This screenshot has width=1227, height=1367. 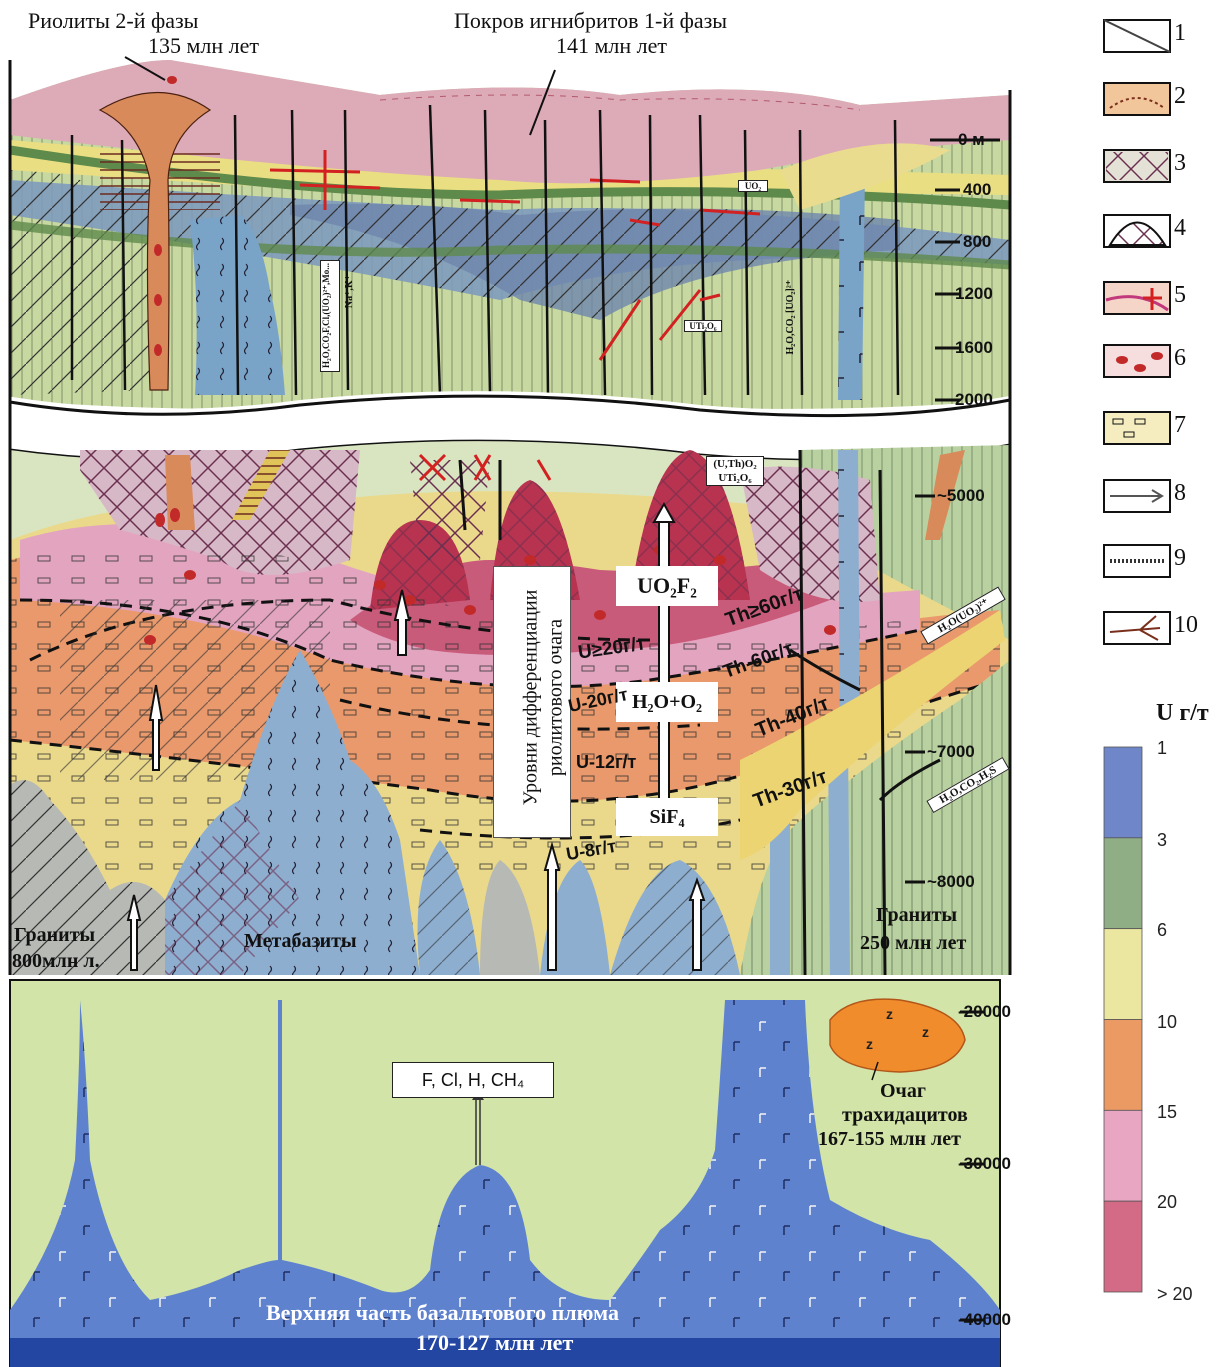 I want to click on depth-mark-2000: 2000, so click(x=974, y=399).